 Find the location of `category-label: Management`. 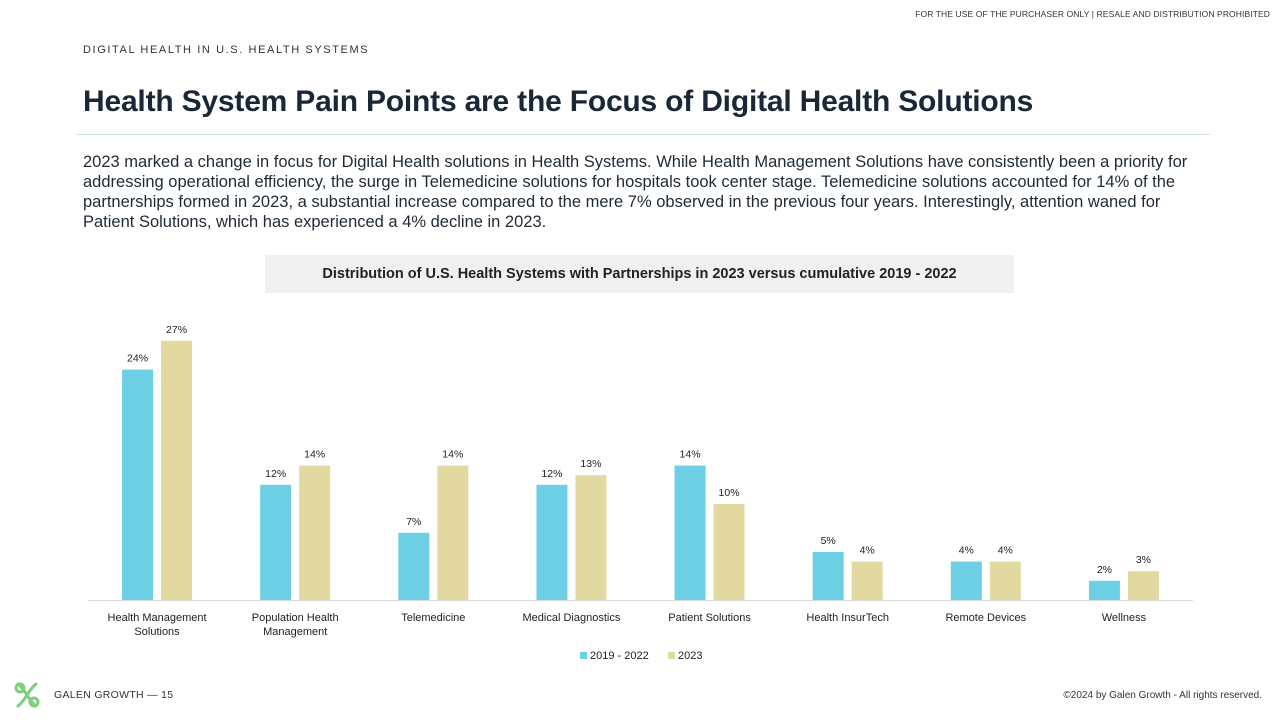

category-label: Management is located at coordinates (295, 632).